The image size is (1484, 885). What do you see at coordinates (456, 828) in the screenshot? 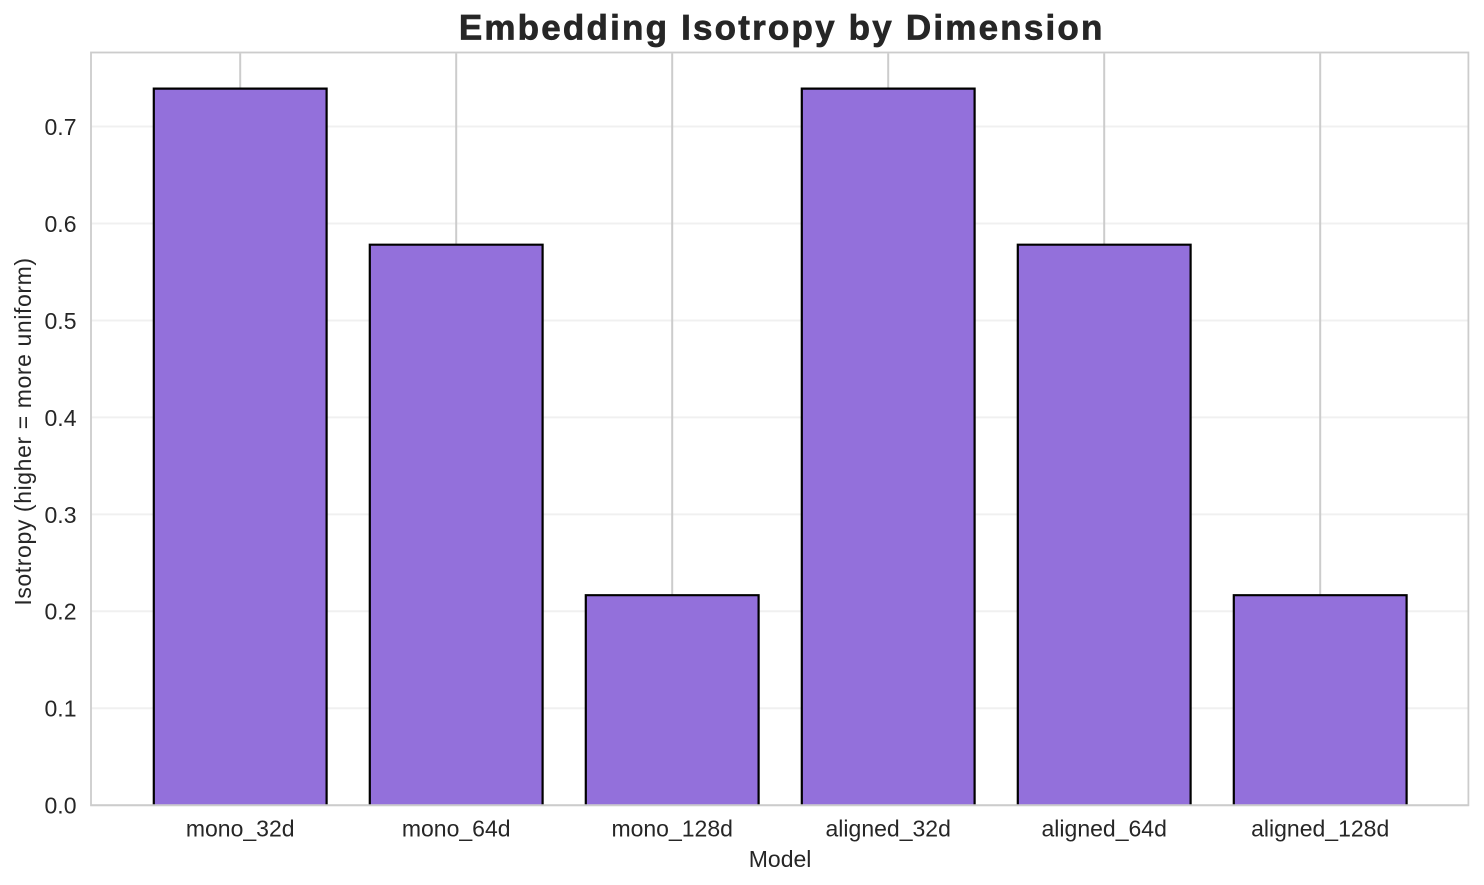
I see `svg-text: mono_64d` at bounding box center [456, 828].